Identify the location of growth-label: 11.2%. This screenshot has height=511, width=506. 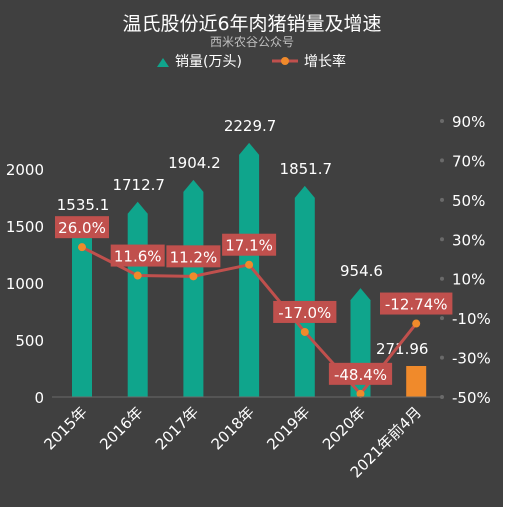
(194, 257).